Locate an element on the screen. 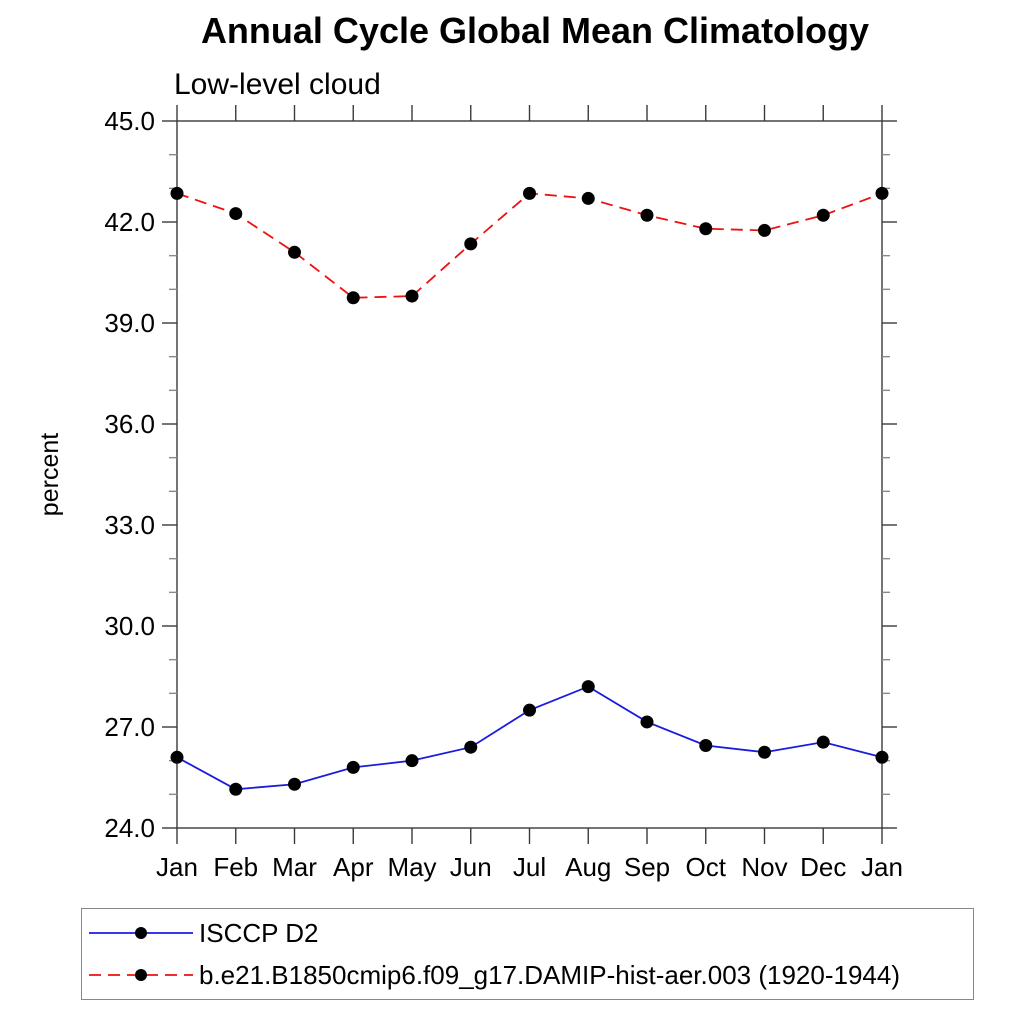  legend-sample-solid-line-icon is located at coordinates (141, 933).